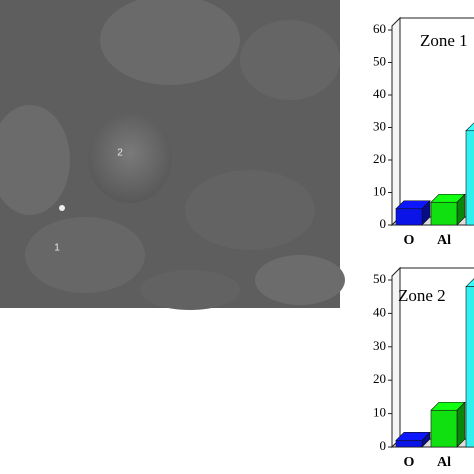 The height and width of the screenshot is (474, 474). I want to click on bar-side, so click(461, 424).